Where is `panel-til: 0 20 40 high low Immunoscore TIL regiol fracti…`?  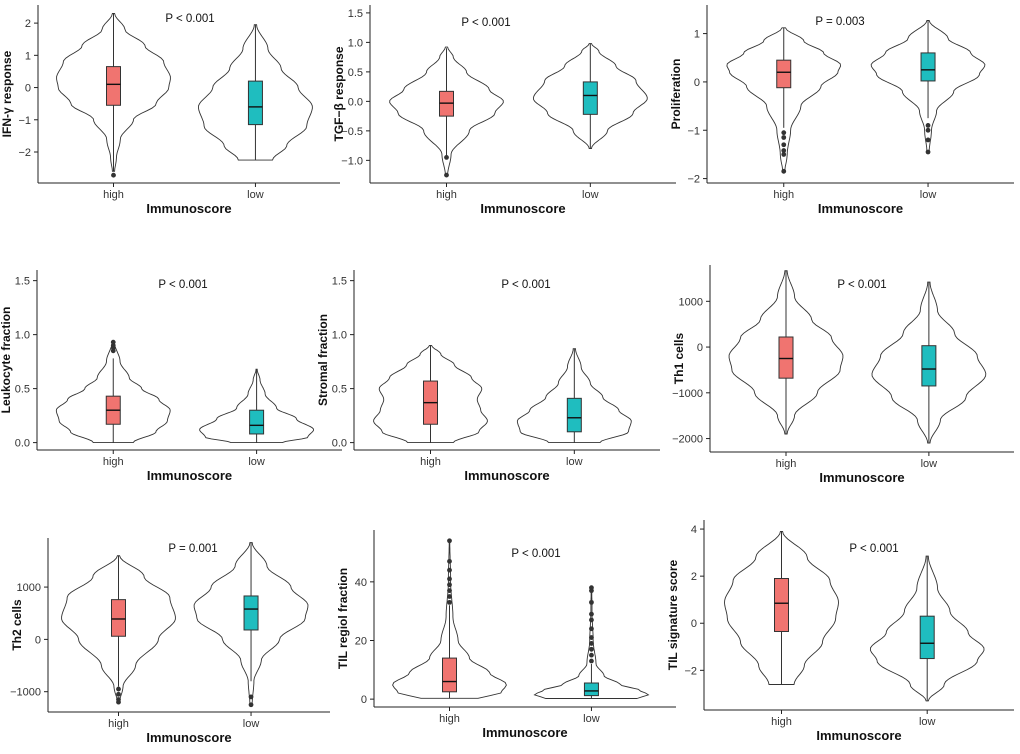
panel-til: 0 20 40 high low Immunoscore TIL regiol fracti… is located at coordinates (506, 635).